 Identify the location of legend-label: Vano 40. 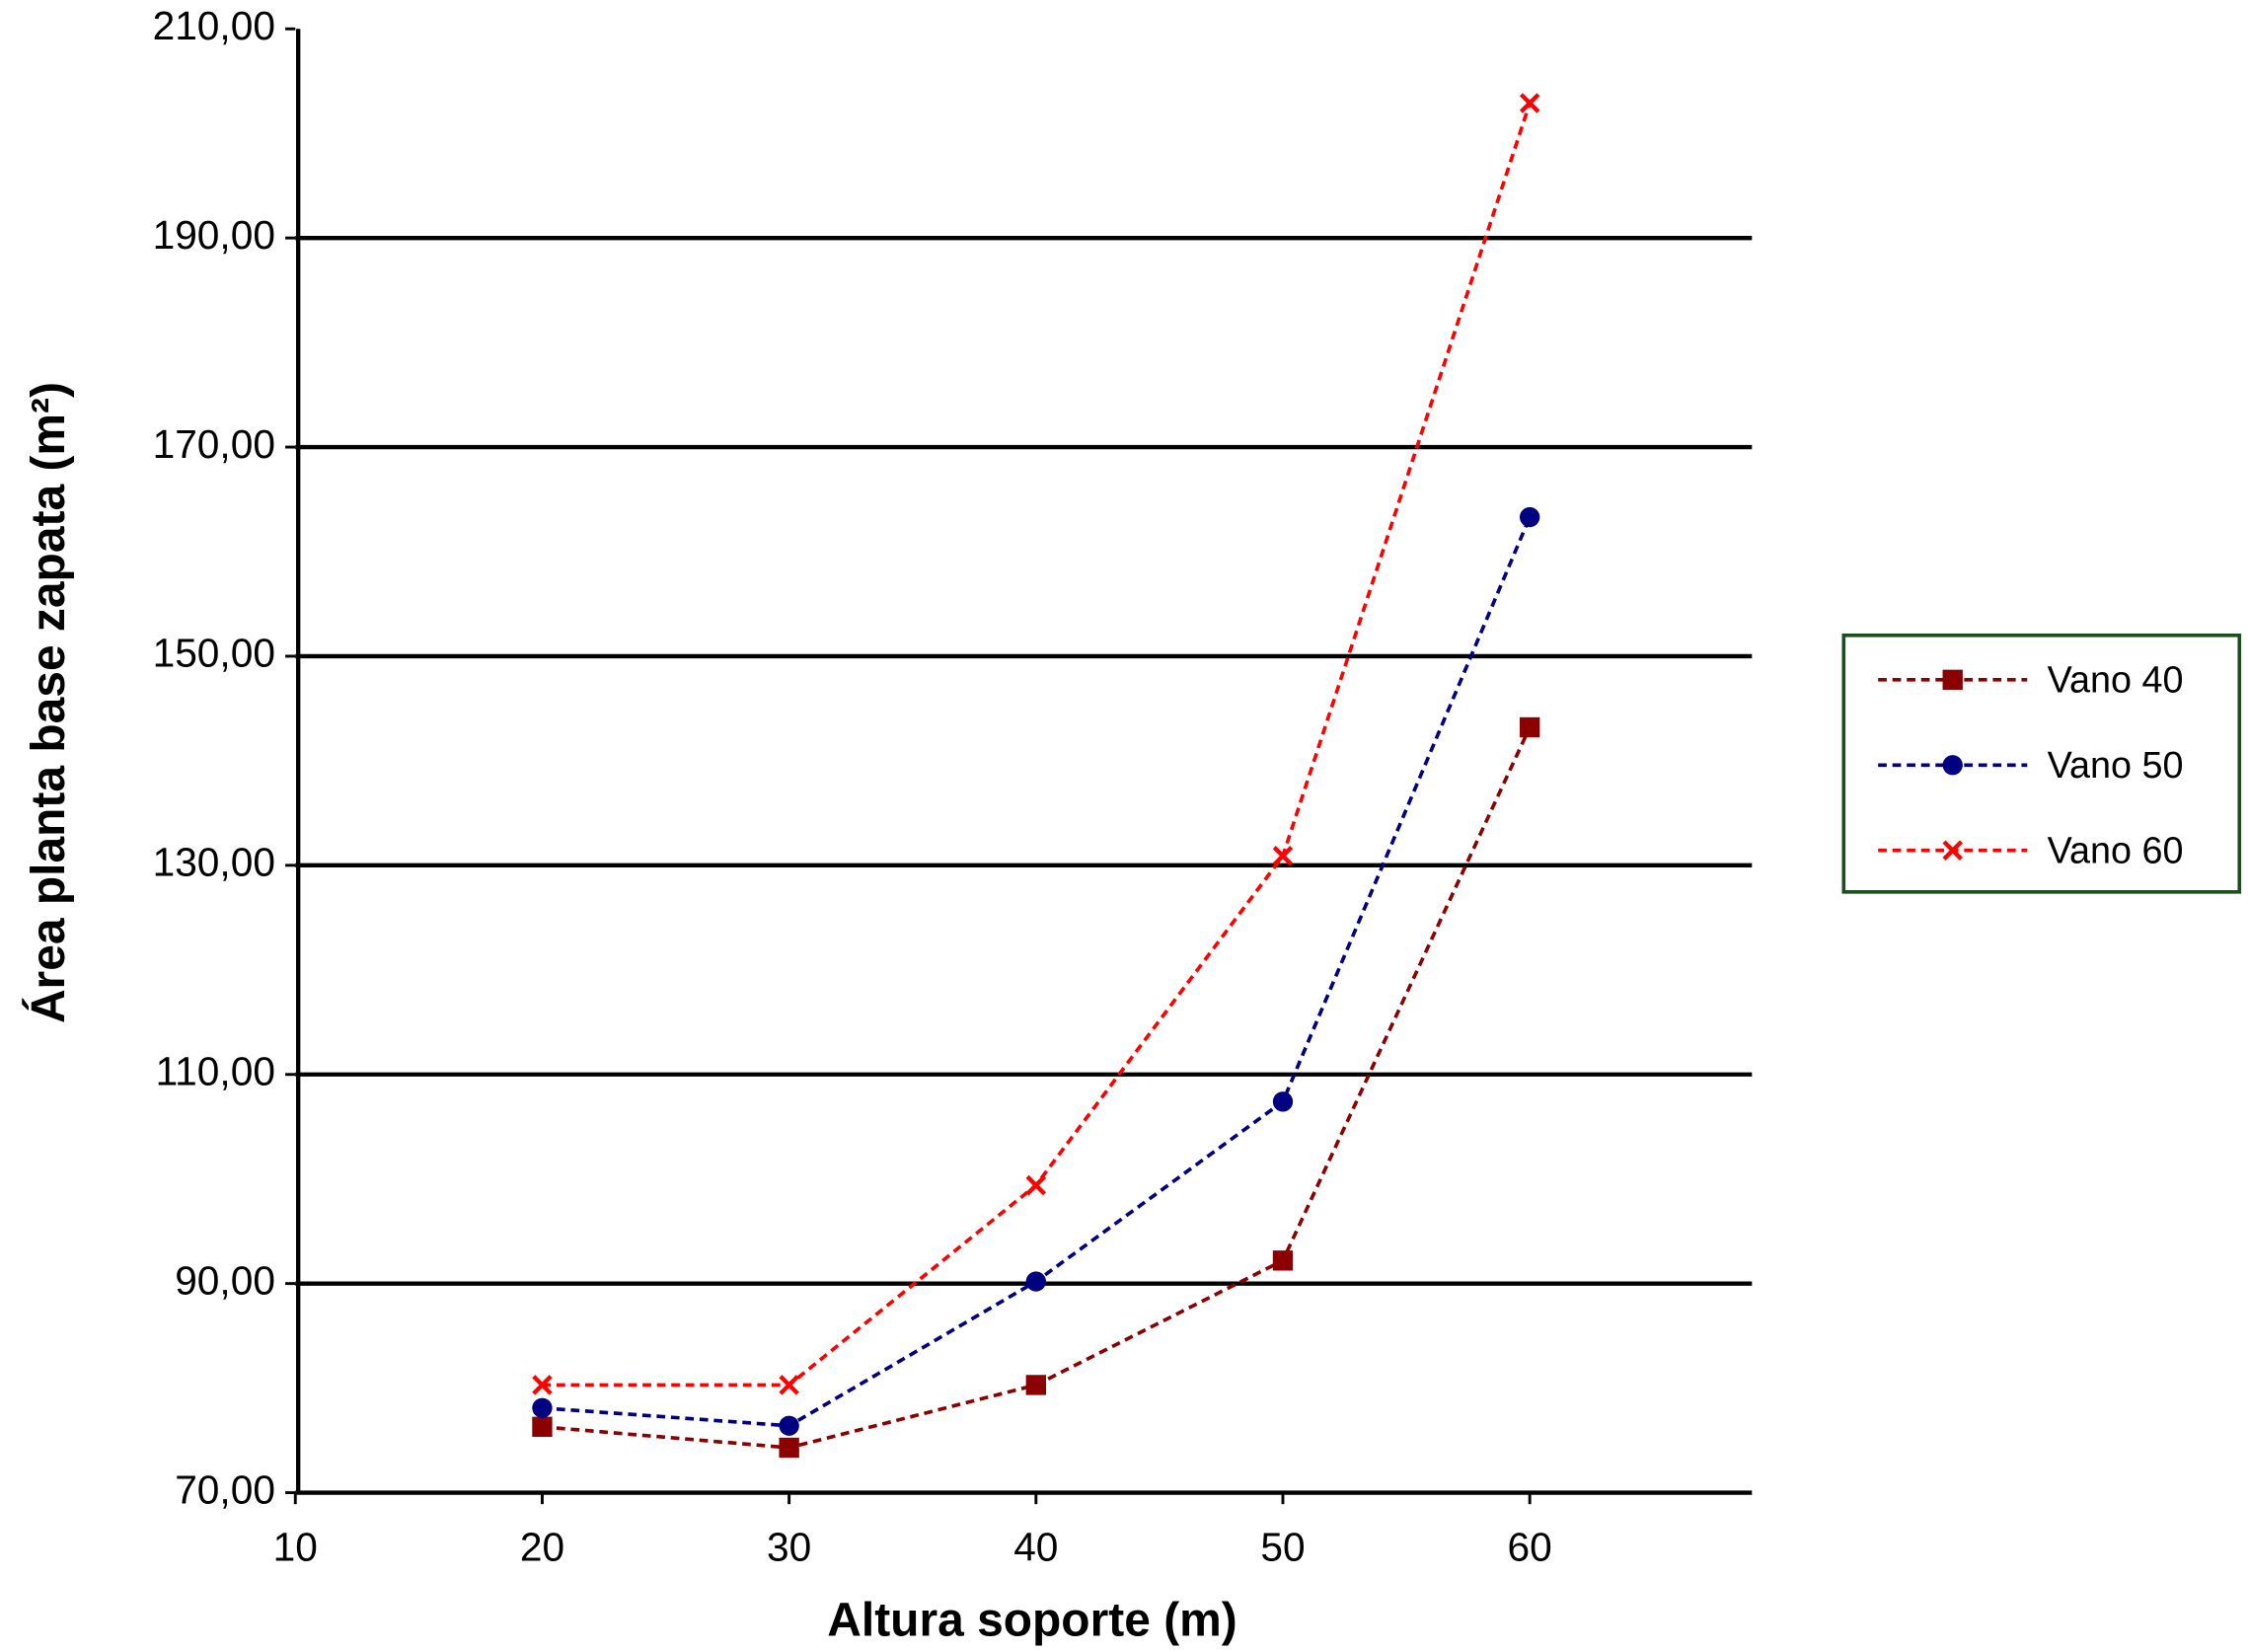
(2116, 681).